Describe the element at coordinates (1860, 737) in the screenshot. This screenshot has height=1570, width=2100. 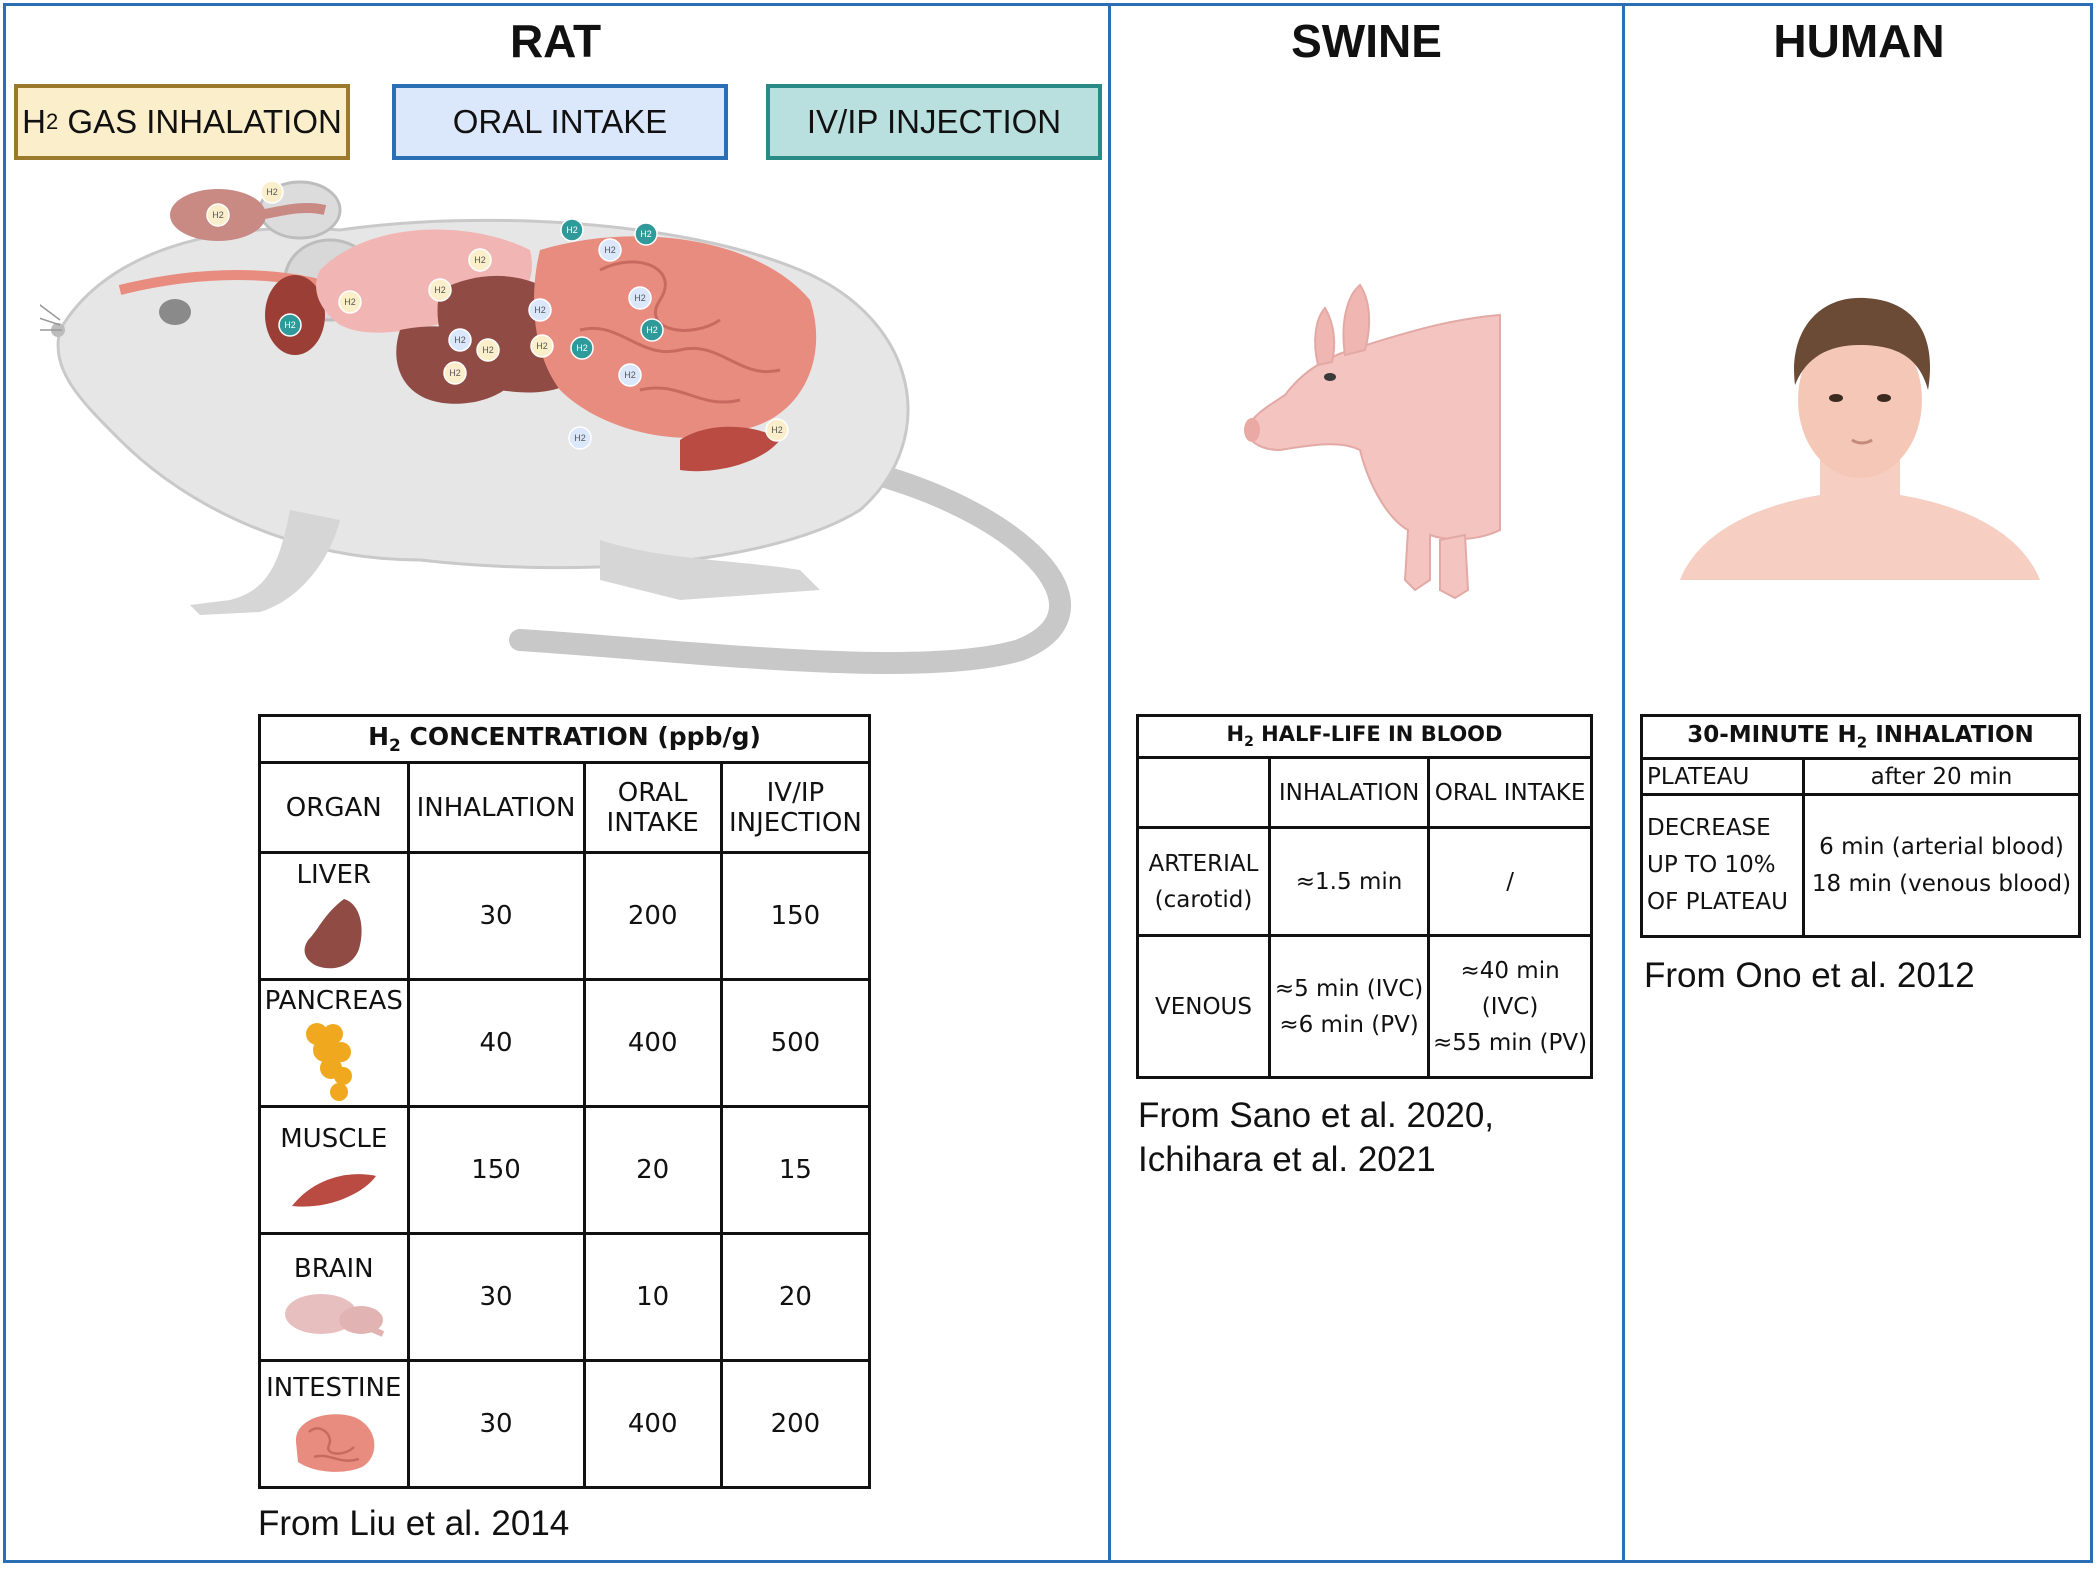
I see `human-table-title: 30-MINUTE H2 INHALATION` at that location.